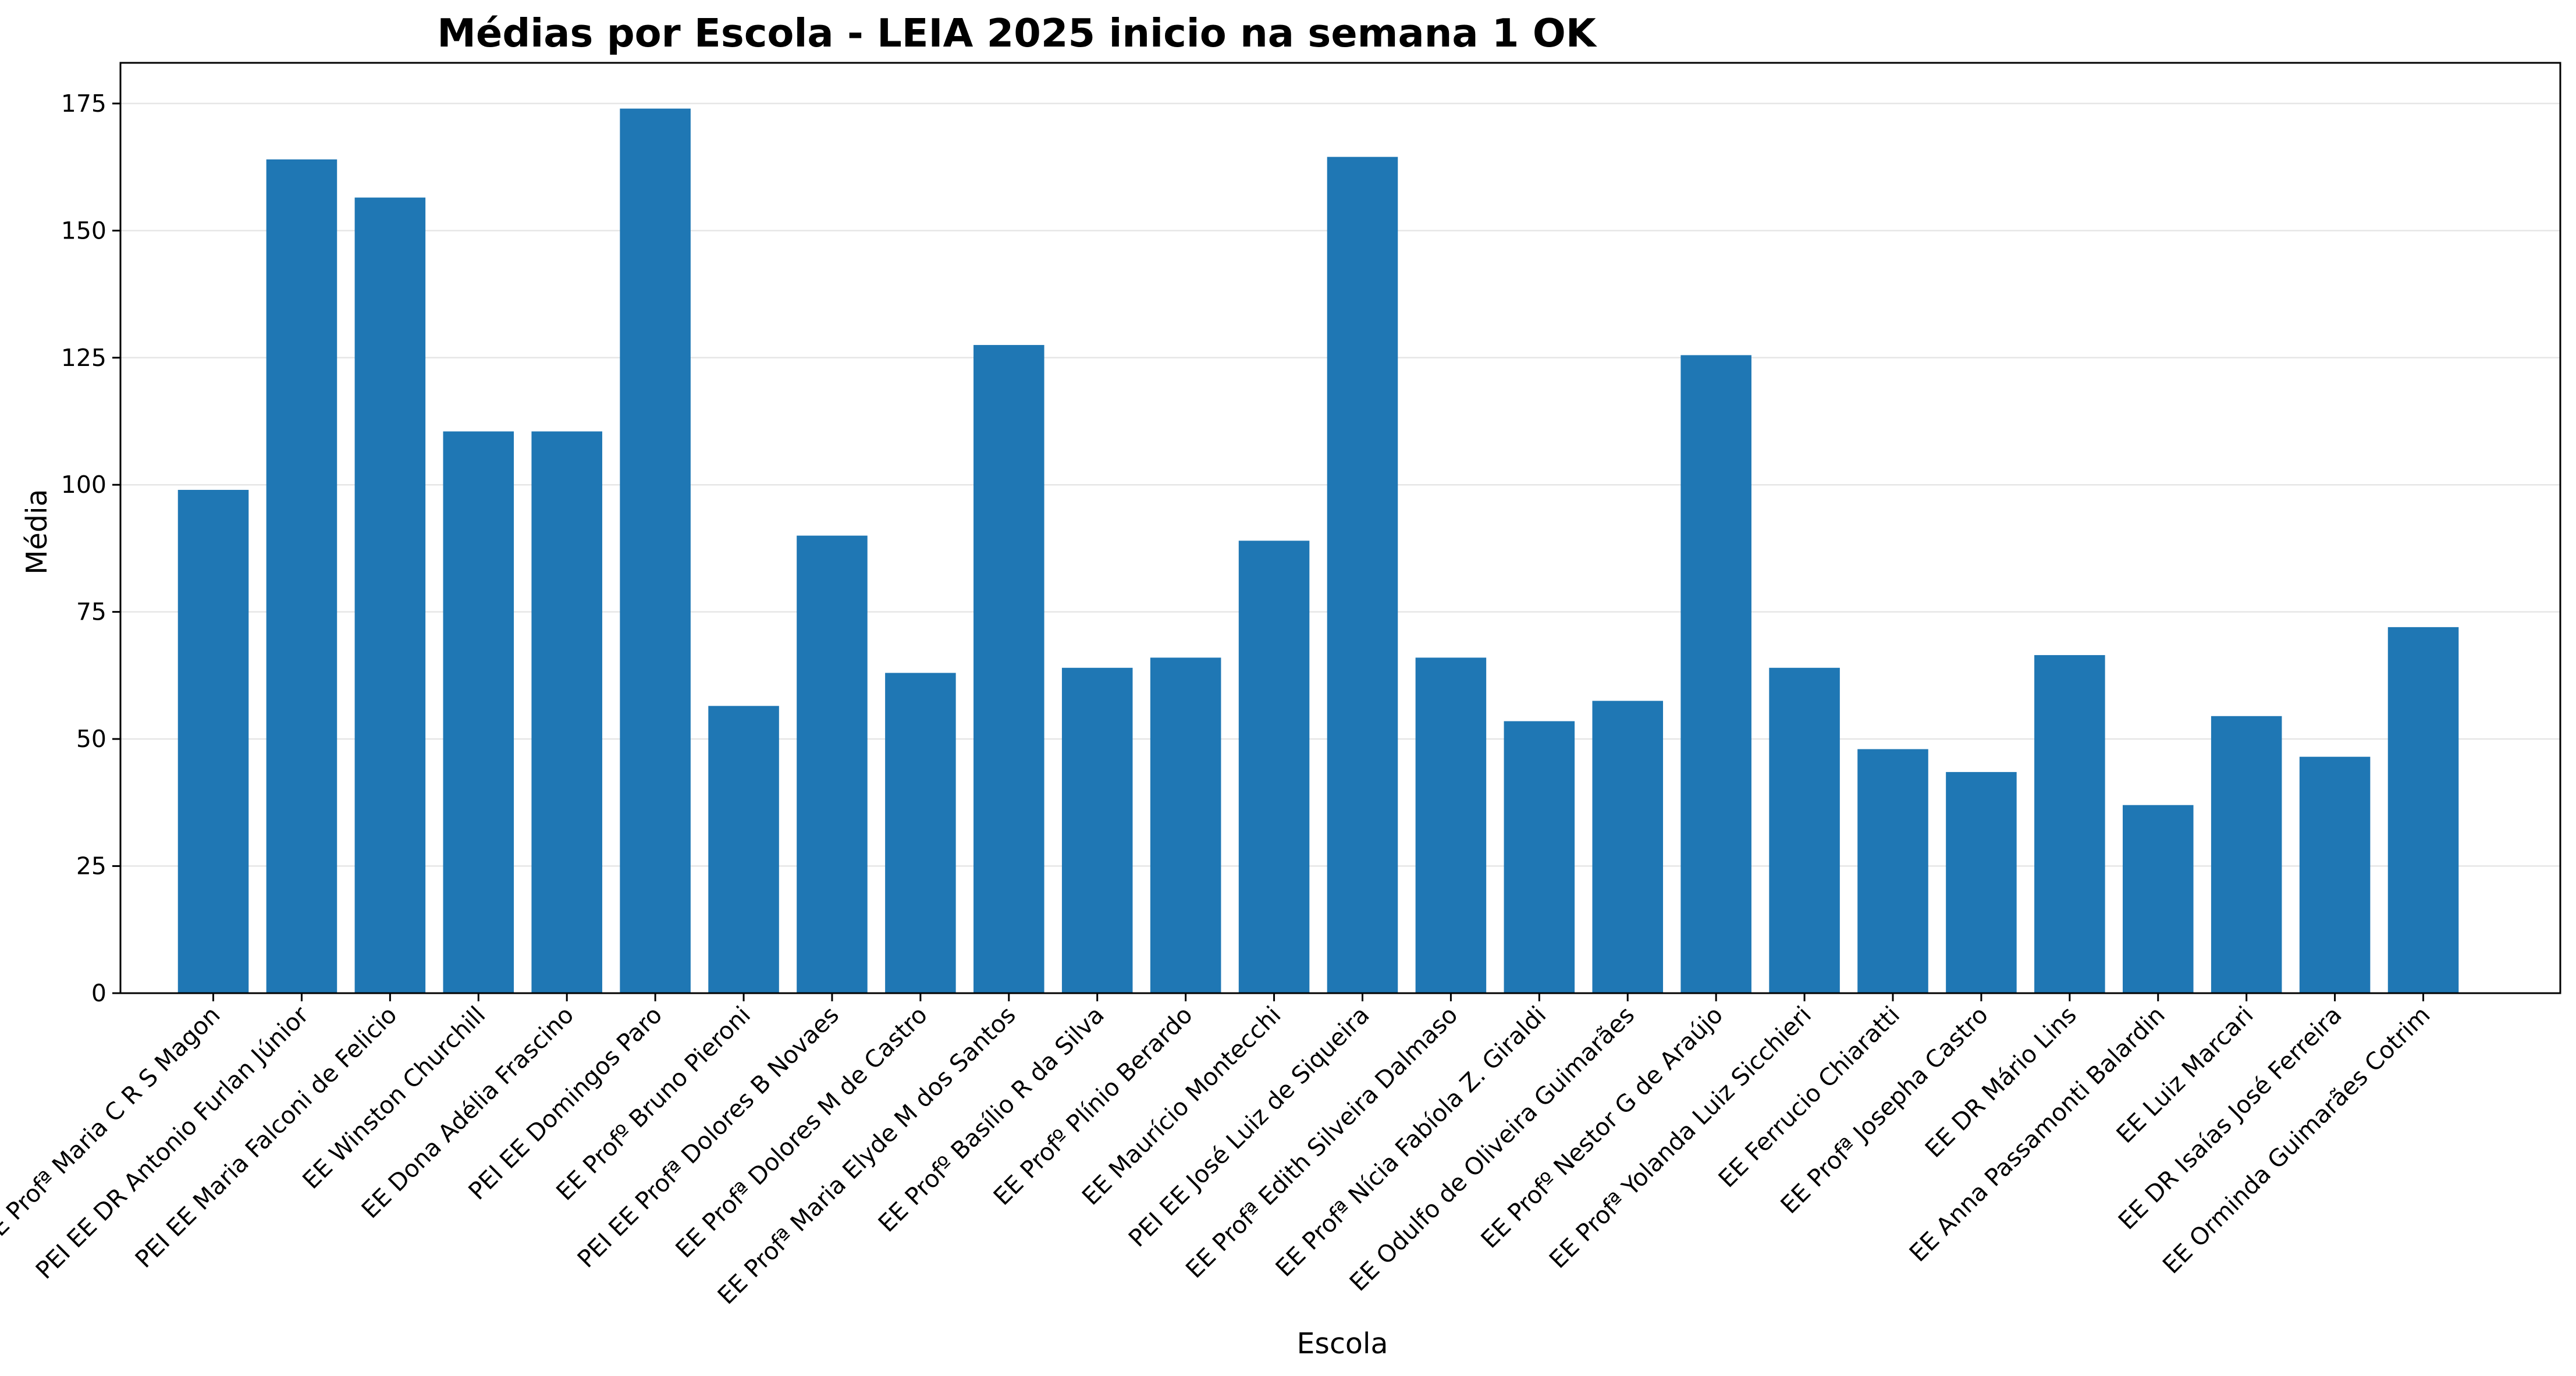 This screenshot has width=2576, height=1376. I want to click on y-tick-label: 125, so click(83, 358).